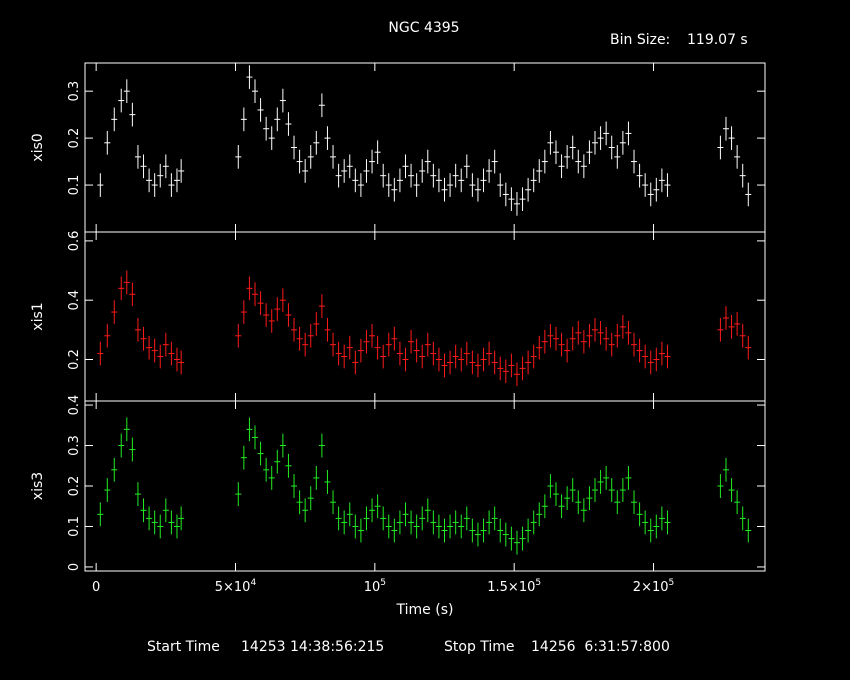 This screenshot has width=850, height=680. I want to click on y-axis-label: xis3, so click(38, 486).